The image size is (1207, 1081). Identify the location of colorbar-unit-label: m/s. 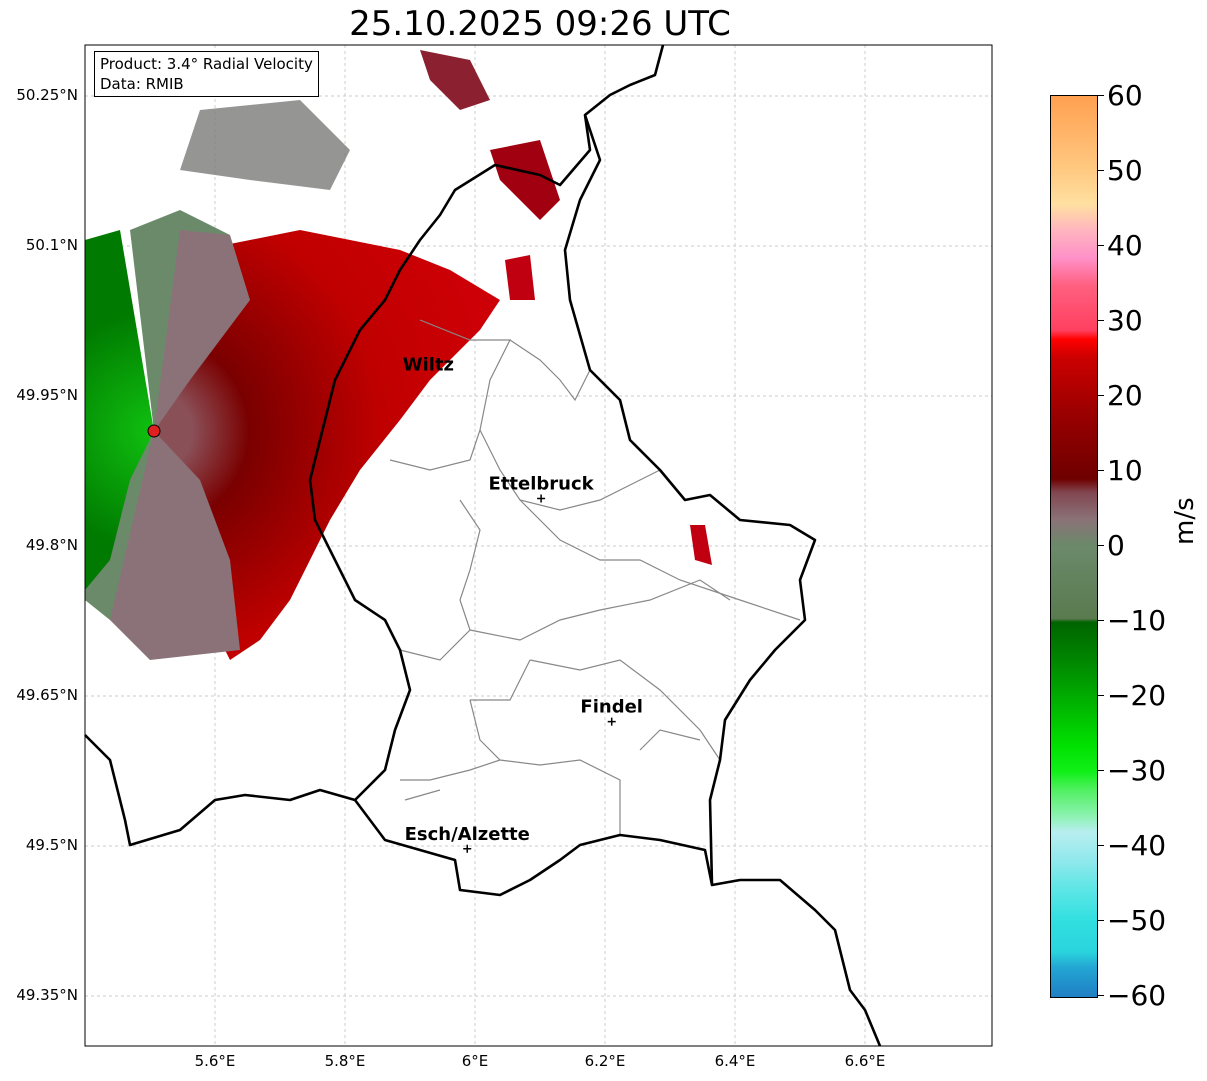
(1185, 521).